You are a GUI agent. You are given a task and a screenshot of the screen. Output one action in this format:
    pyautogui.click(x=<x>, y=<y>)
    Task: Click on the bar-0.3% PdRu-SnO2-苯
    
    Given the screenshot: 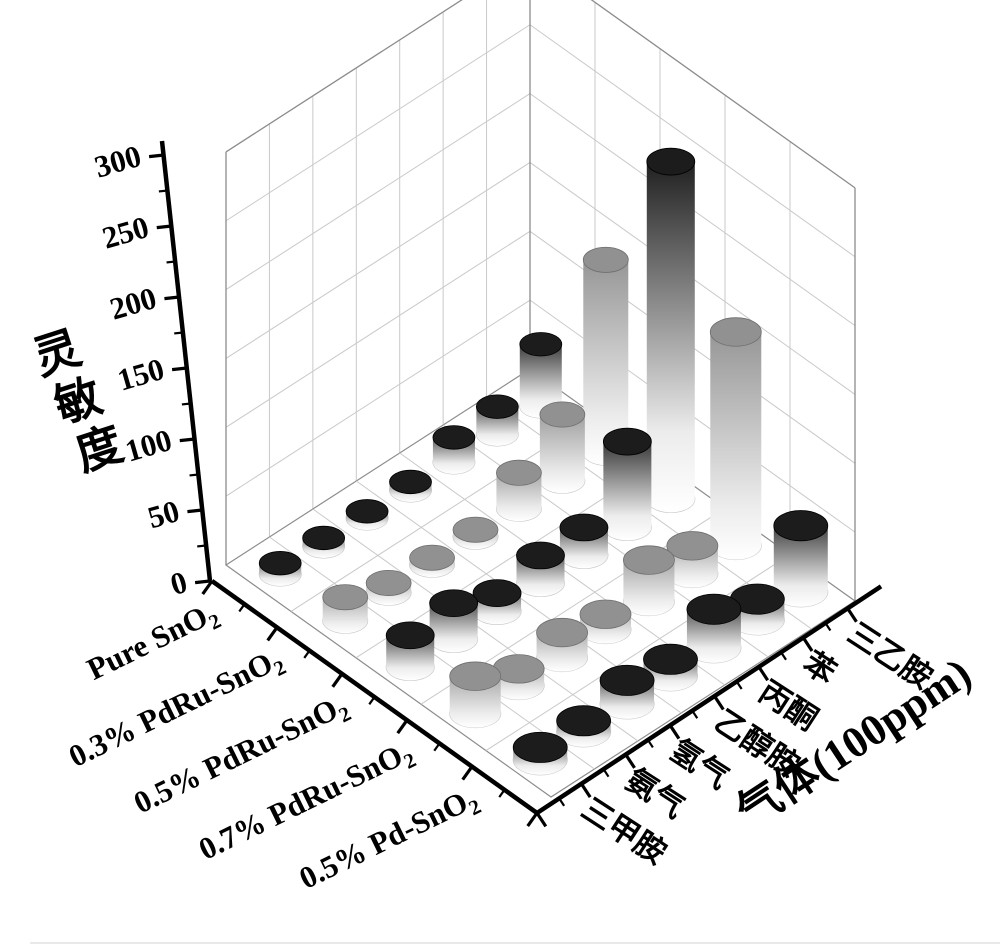 What is the action you would take?
    pyautogui.click(x=562, y=447)
    